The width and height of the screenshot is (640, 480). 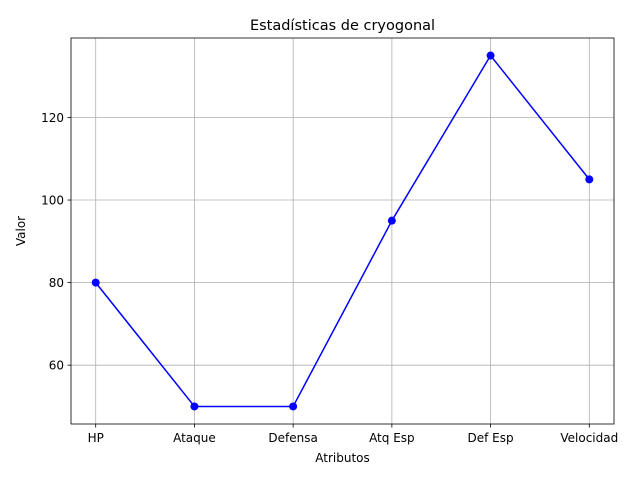 I want to click on x-tick-label: HP, so click(x=96, y=438).